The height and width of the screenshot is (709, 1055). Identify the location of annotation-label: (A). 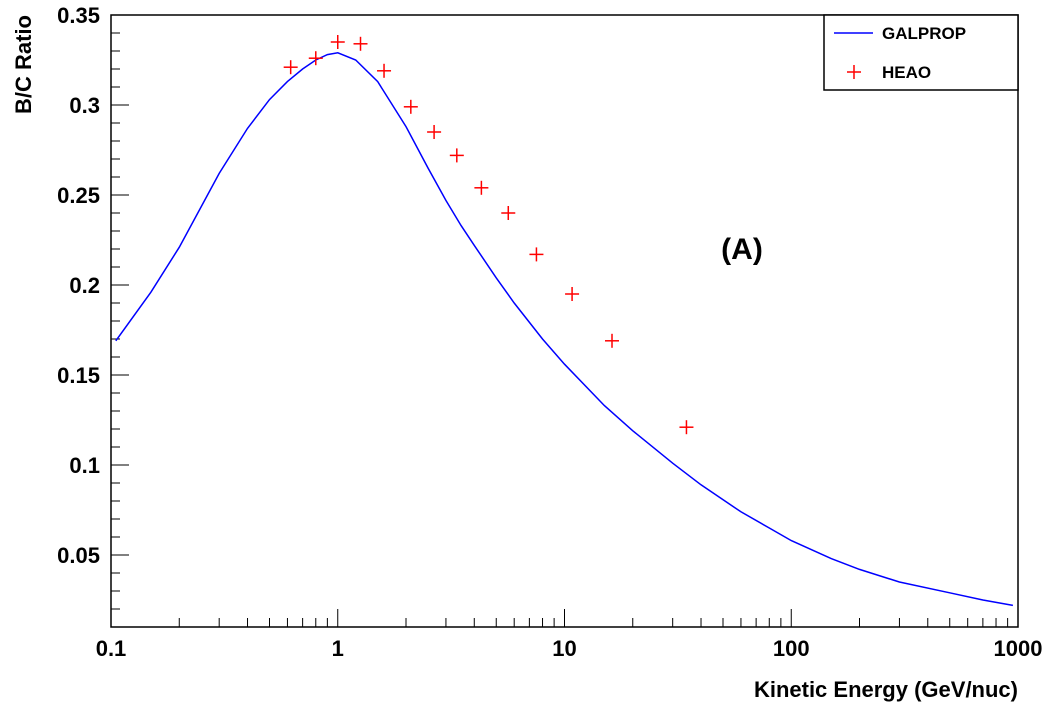
(742, 249).